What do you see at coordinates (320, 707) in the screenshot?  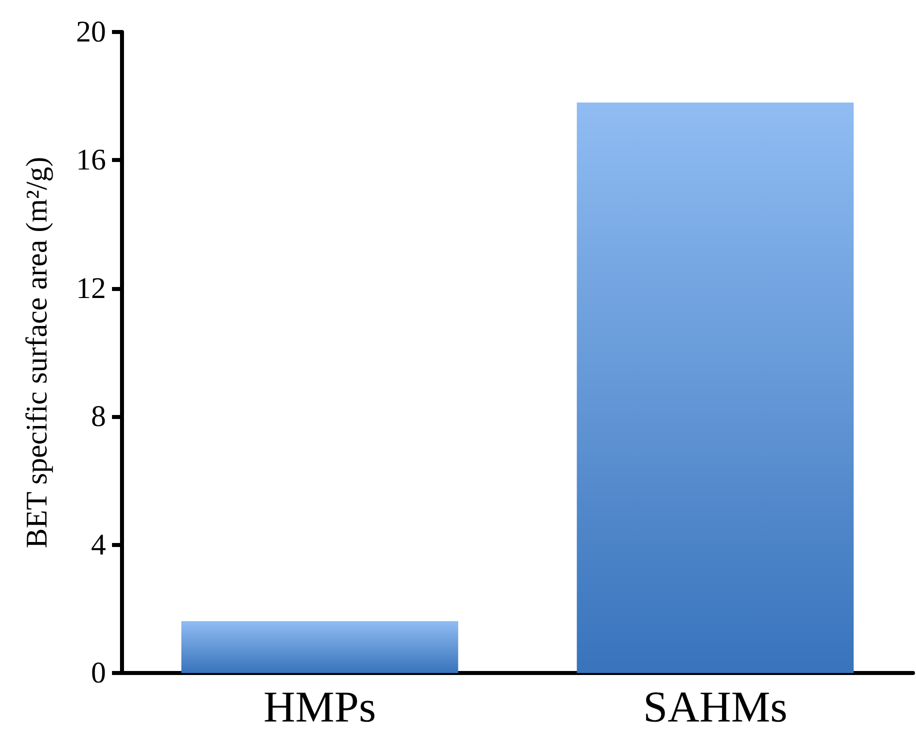 I see `x-tick-label: HMPs` at bounding box center [320, 707].